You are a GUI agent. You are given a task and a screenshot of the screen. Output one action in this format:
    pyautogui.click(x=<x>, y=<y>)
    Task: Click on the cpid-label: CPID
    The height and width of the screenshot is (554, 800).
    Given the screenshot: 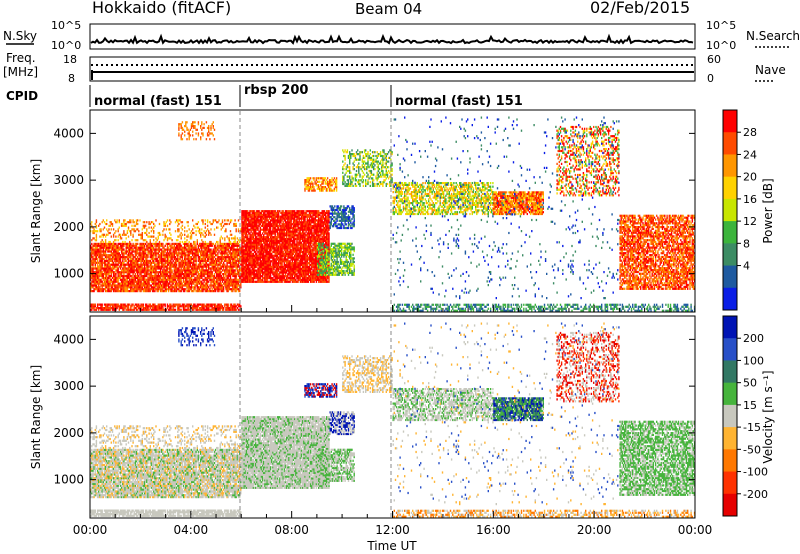 What is the action you would take?
    pyautogui.click(x=22, y=96)
    